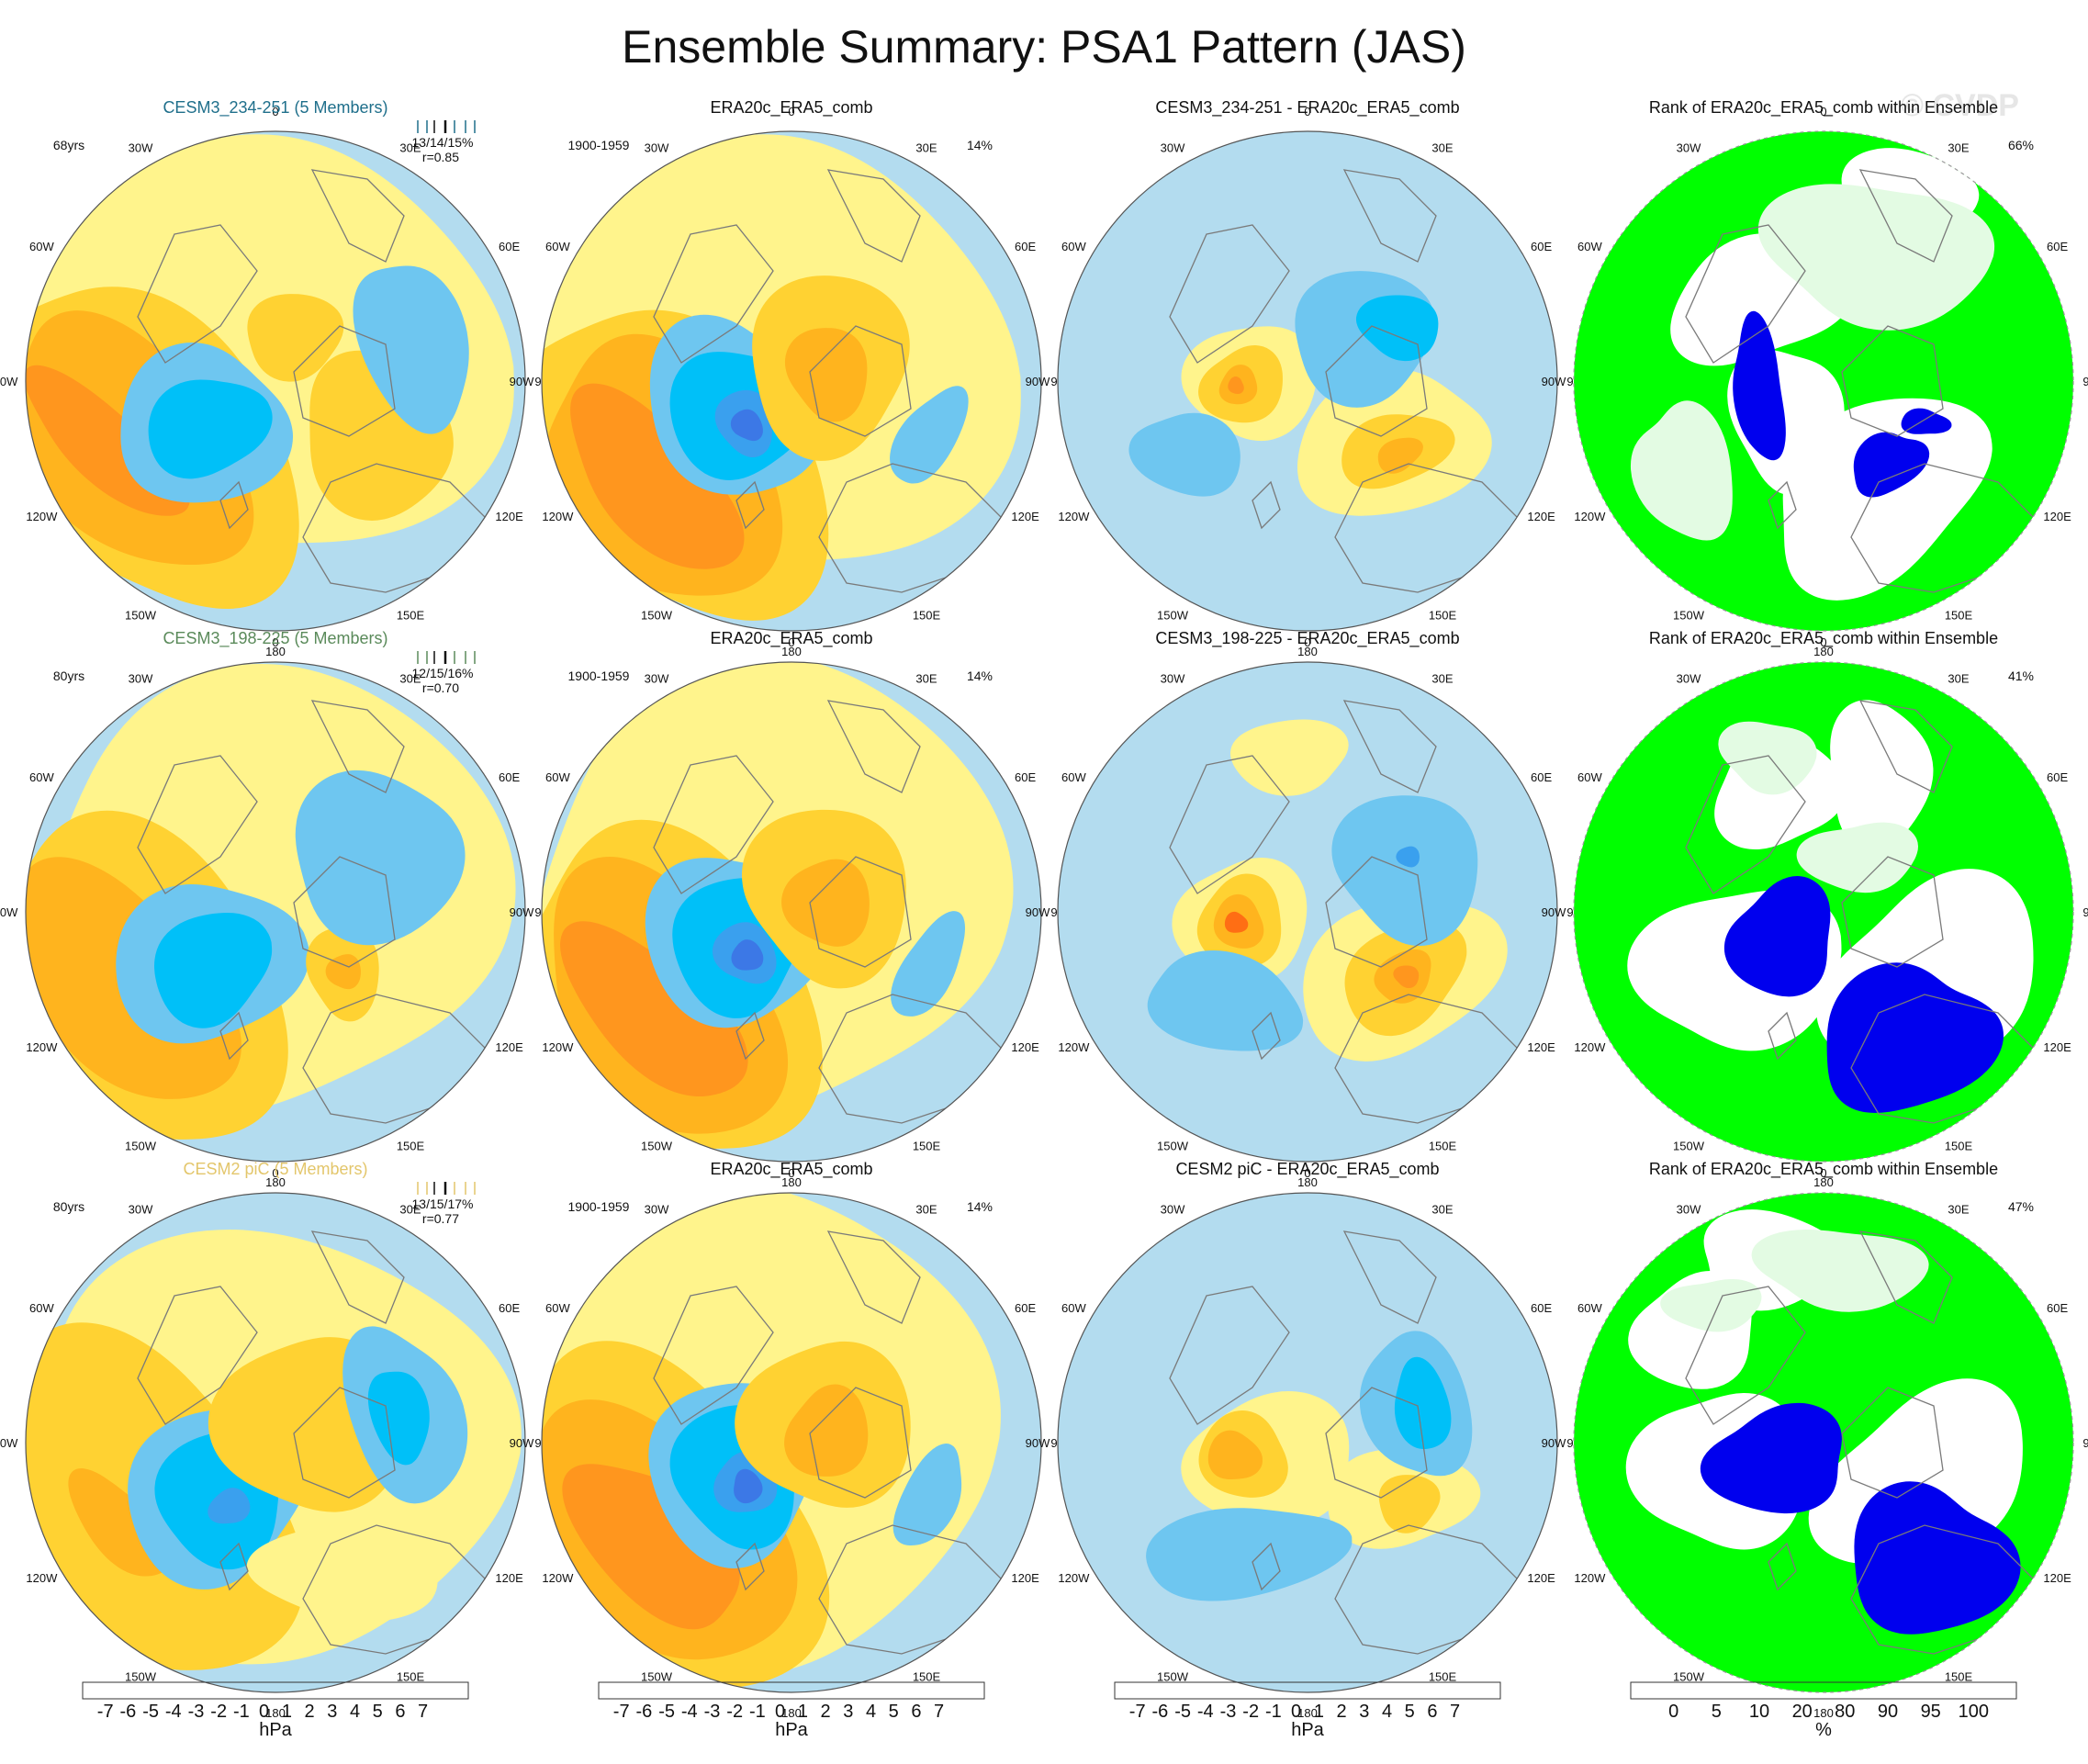  Describe the element at coordinates (1759, 1712) in the screenshot. I see `colorbar-tick-label: 10` at that location.